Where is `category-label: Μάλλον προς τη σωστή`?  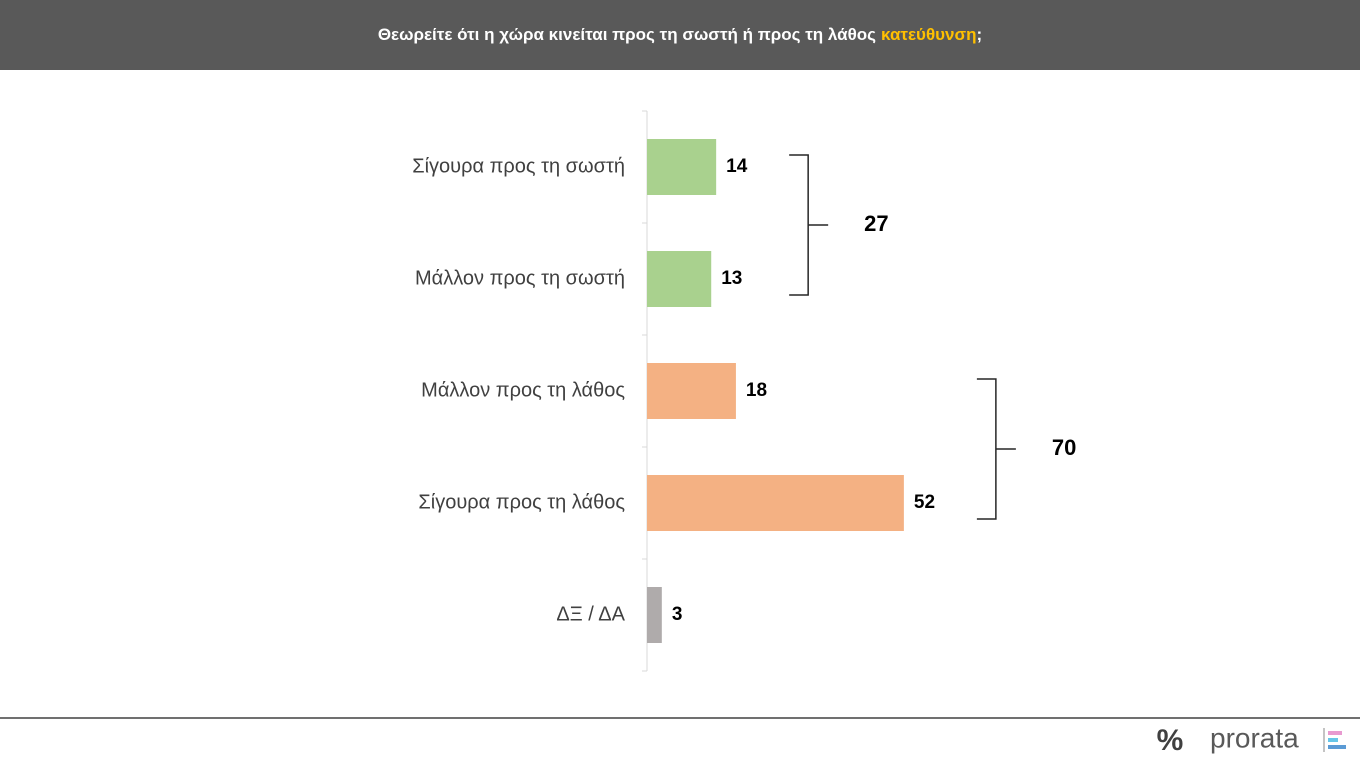 category-label: Μάλλον προς τη σωστή is located at coordinates (520, 278).